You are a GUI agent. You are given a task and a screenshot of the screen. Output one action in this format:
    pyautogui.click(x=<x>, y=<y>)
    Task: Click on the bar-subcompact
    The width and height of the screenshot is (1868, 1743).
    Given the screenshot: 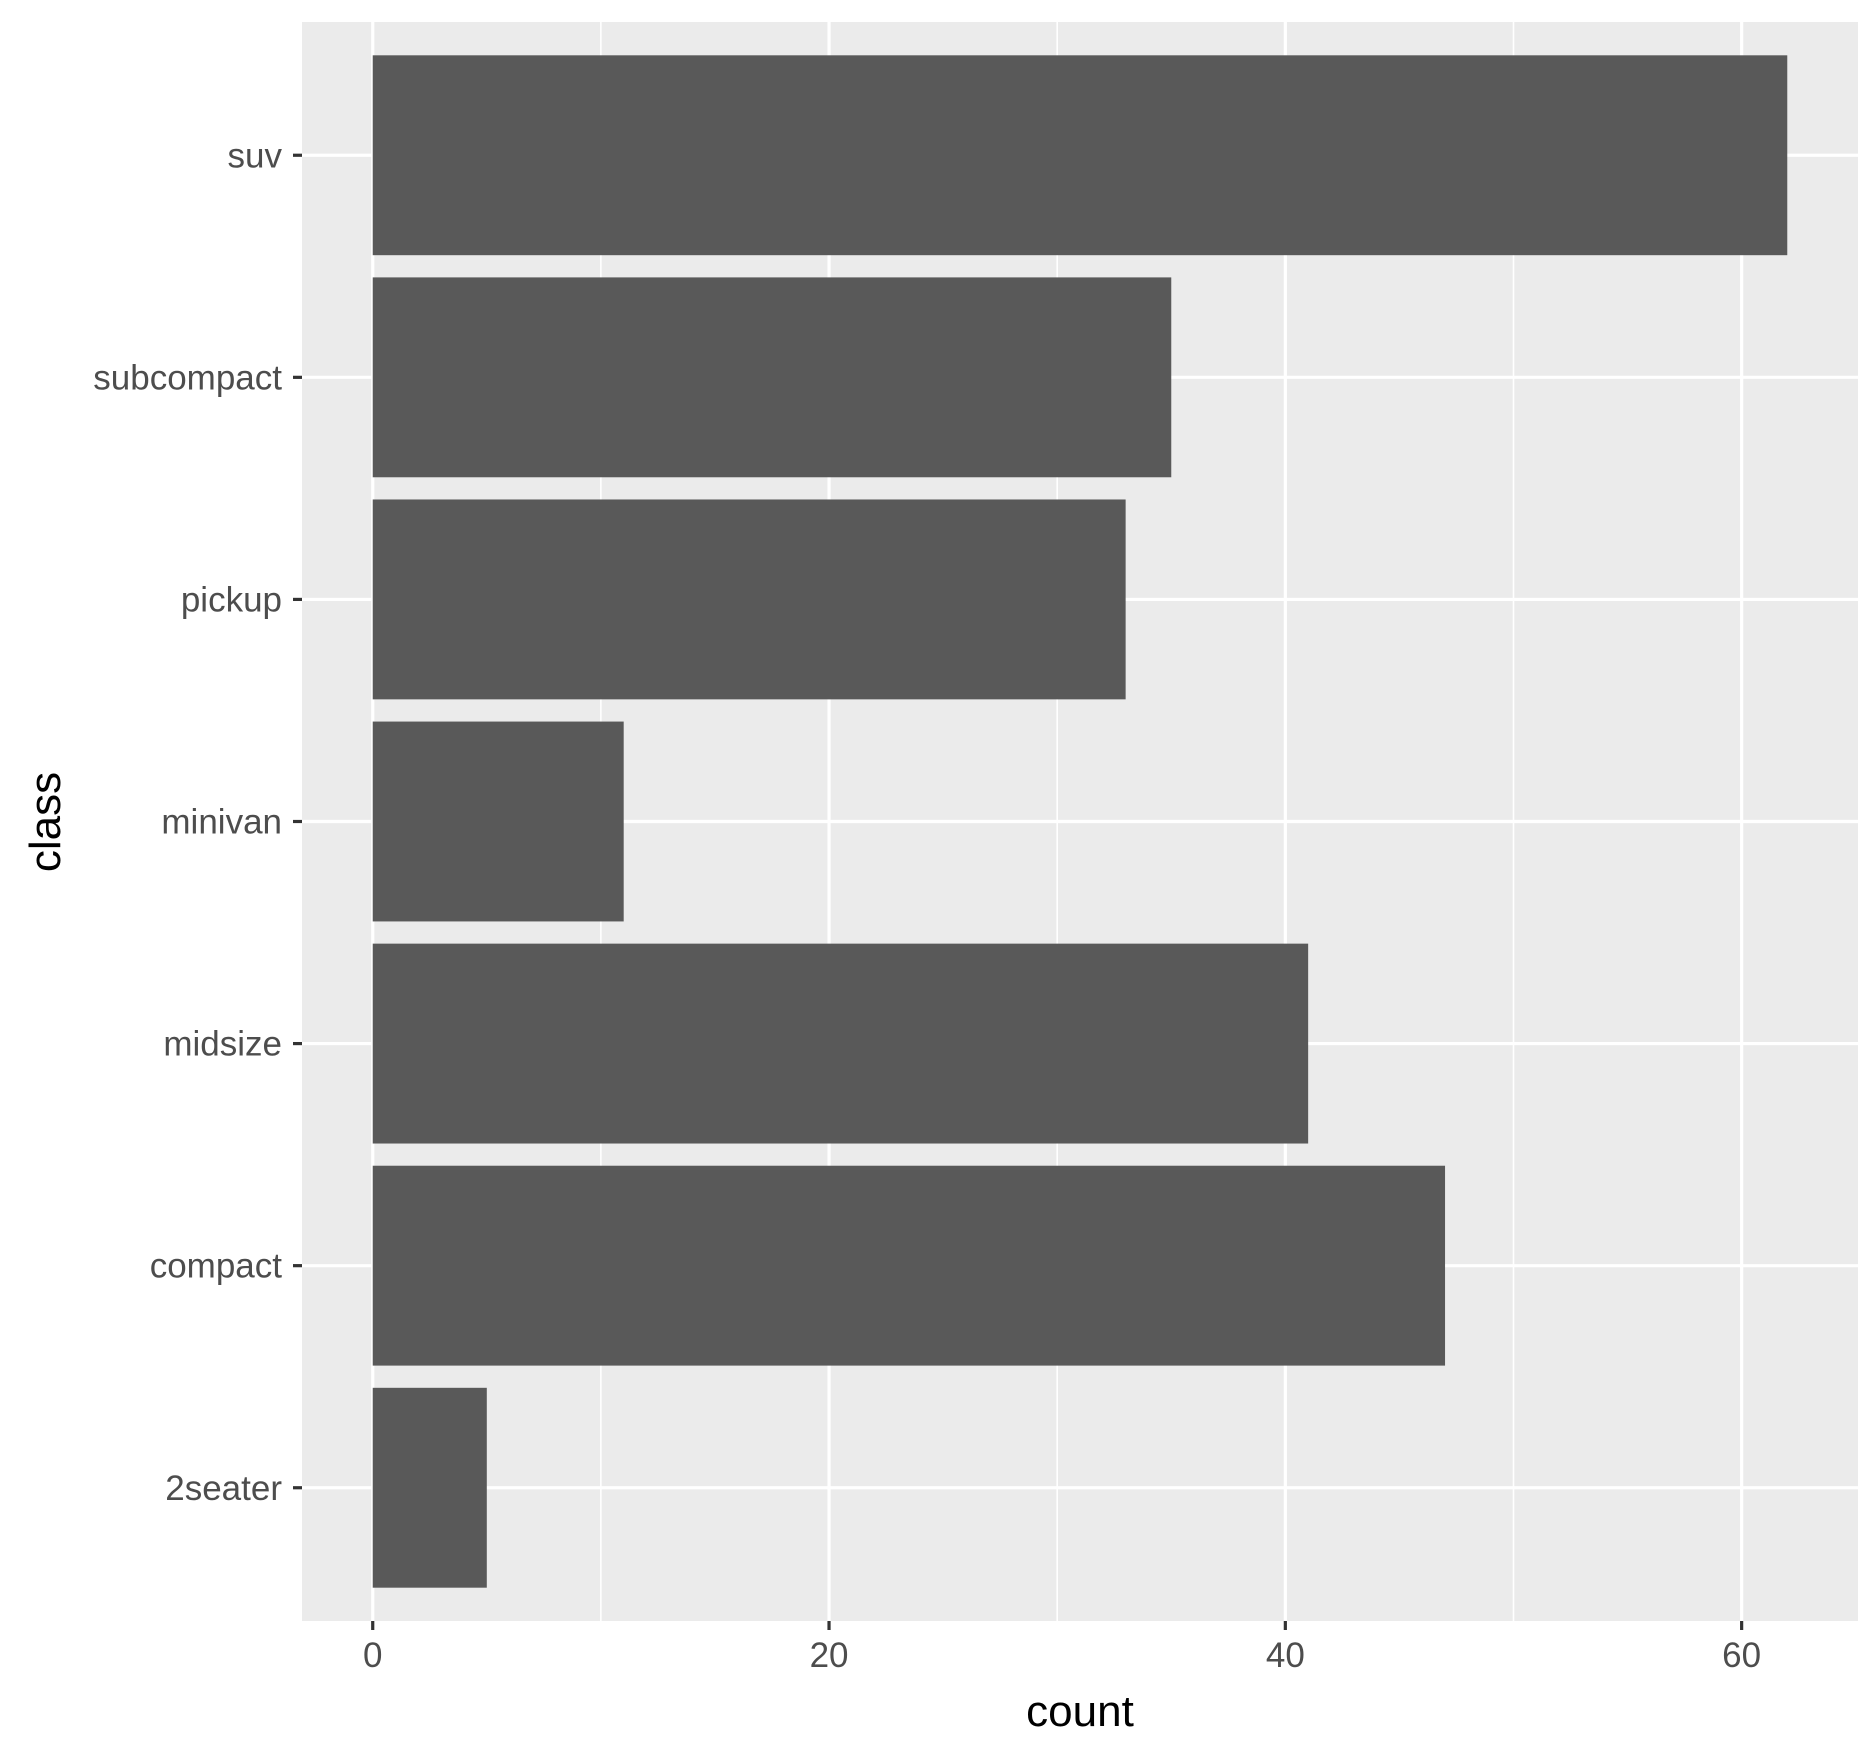 What is the action you would take?
    pyautogui.click(x=772, y=377)
    